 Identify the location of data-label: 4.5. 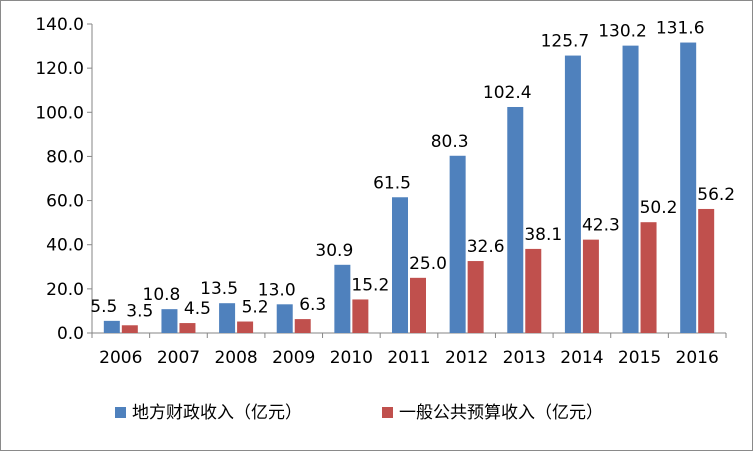
(197, 309).